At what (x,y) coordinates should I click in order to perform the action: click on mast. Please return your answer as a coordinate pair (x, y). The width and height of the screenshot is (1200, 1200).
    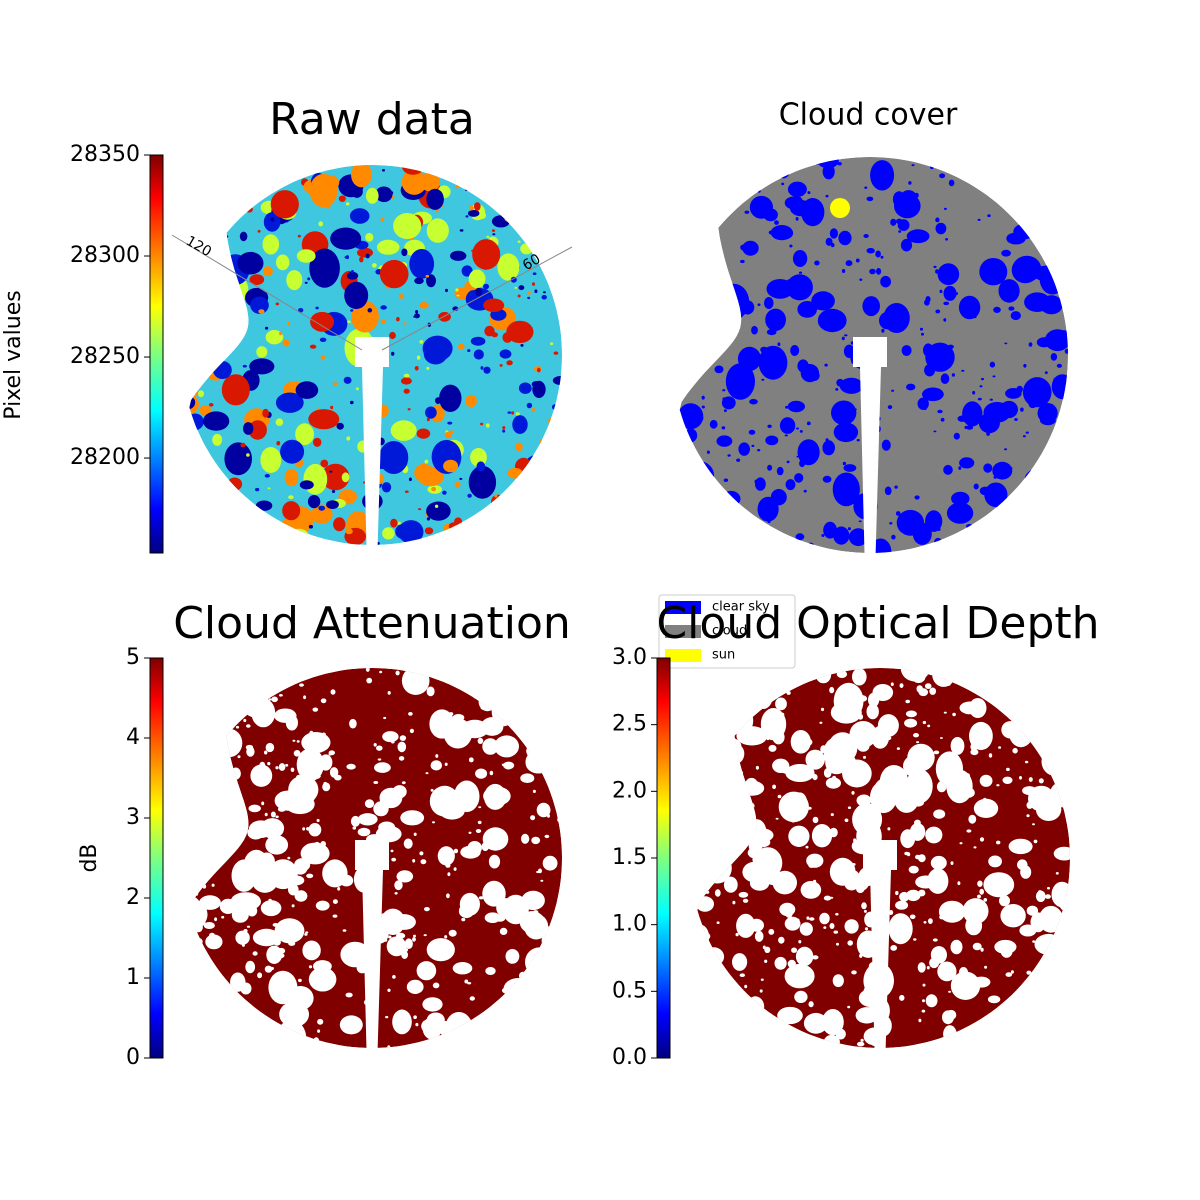
    Looking at the image, I should click on (870, 456).